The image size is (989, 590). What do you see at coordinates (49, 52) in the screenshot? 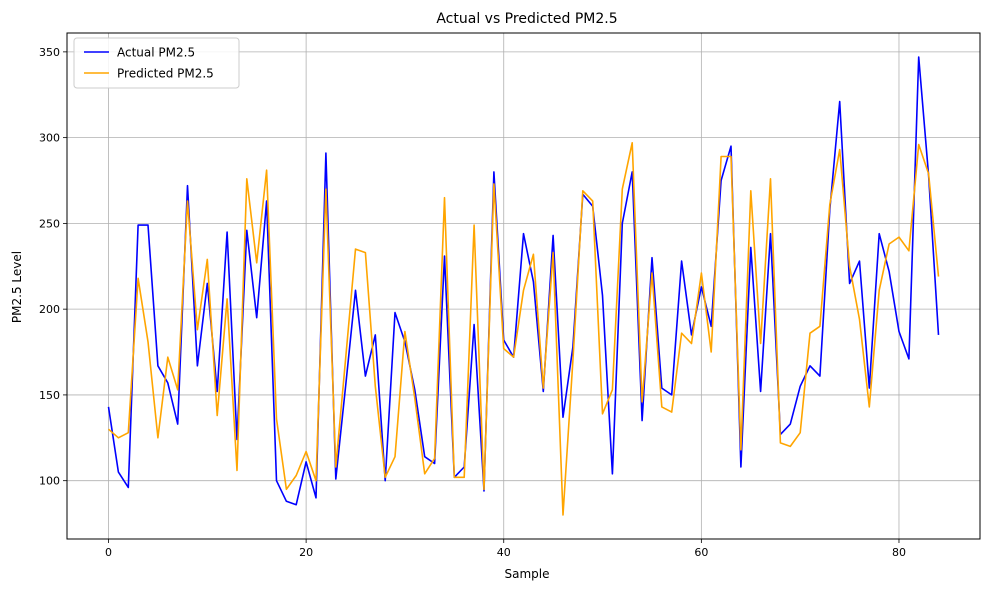
I see `y-tick-label: 350` at bounding box center [49, 52].